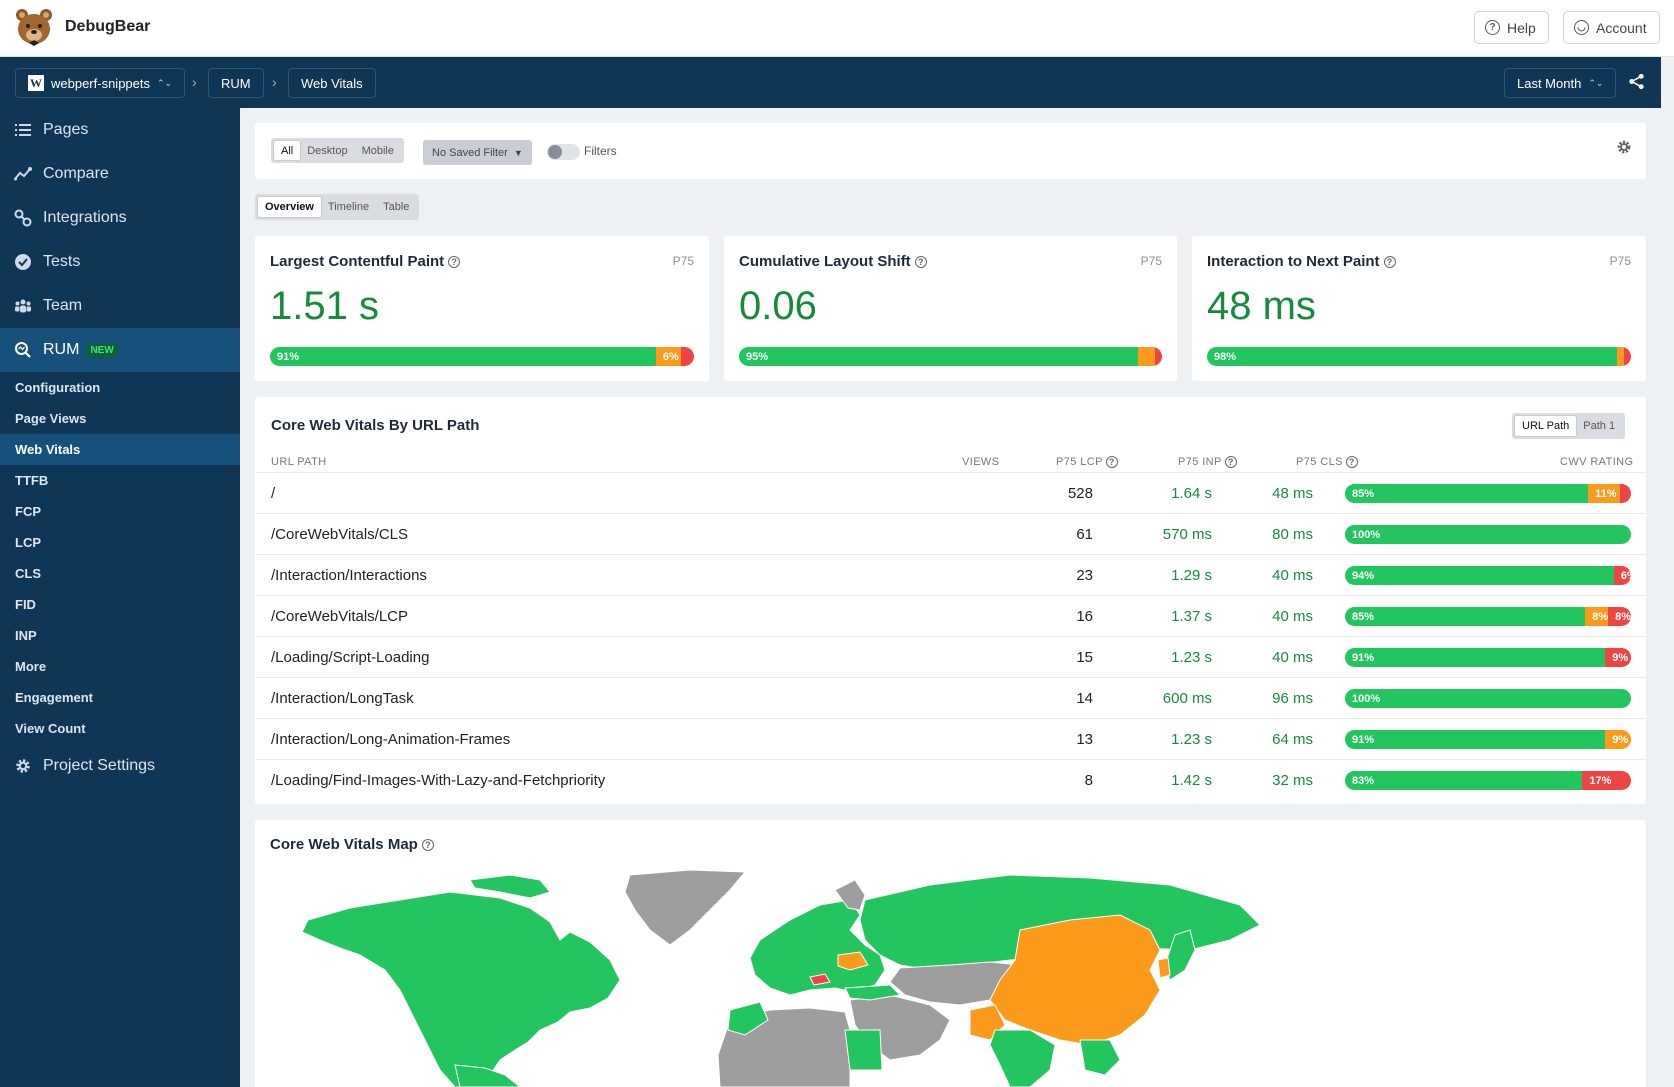  I want to click on device-tab-mobile: Mobile, so click(377, 150).